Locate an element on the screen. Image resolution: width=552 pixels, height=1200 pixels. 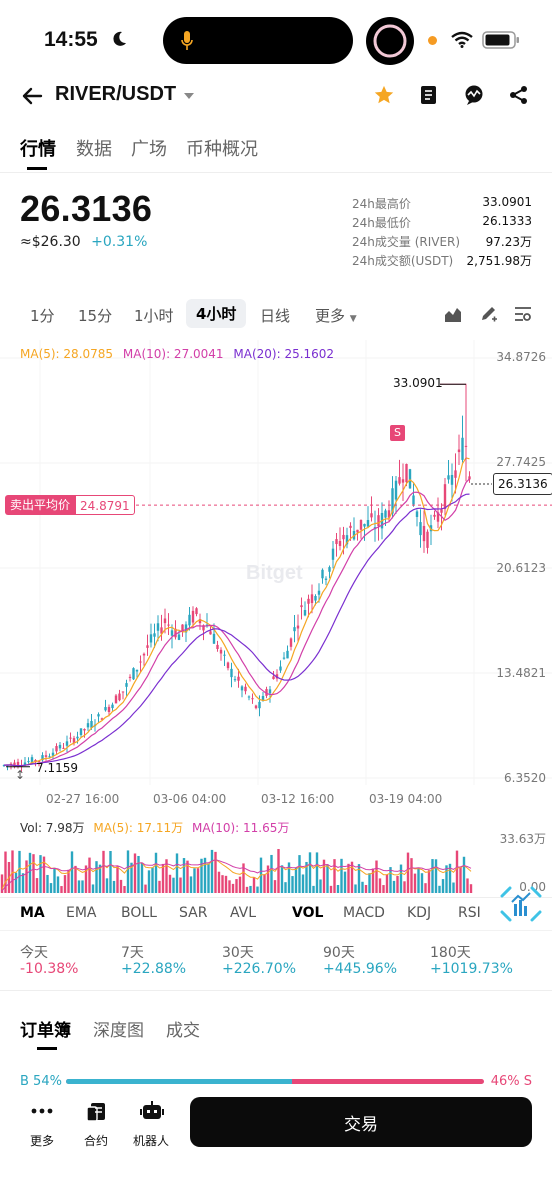
timeframe-4h: 4小时 is located at coordinates (216, 313).